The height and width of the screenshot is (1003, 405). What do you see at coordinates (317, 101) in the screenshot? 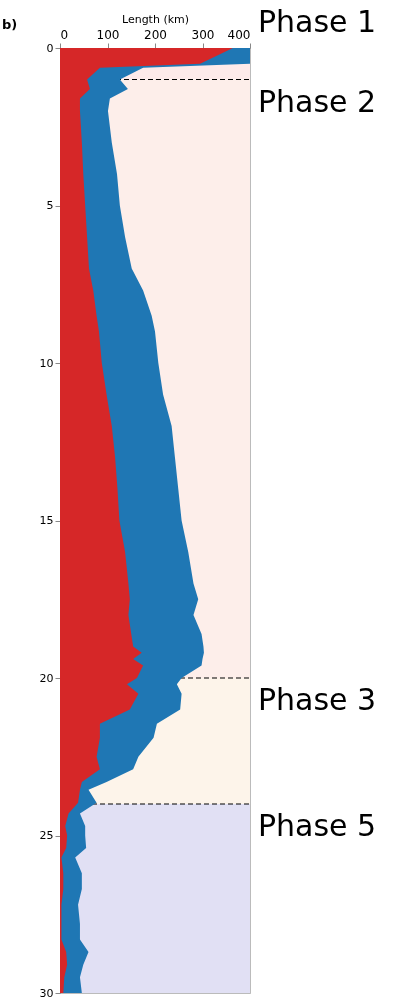
I see `band-label: Phase 2` at bounding box center [317, 101].